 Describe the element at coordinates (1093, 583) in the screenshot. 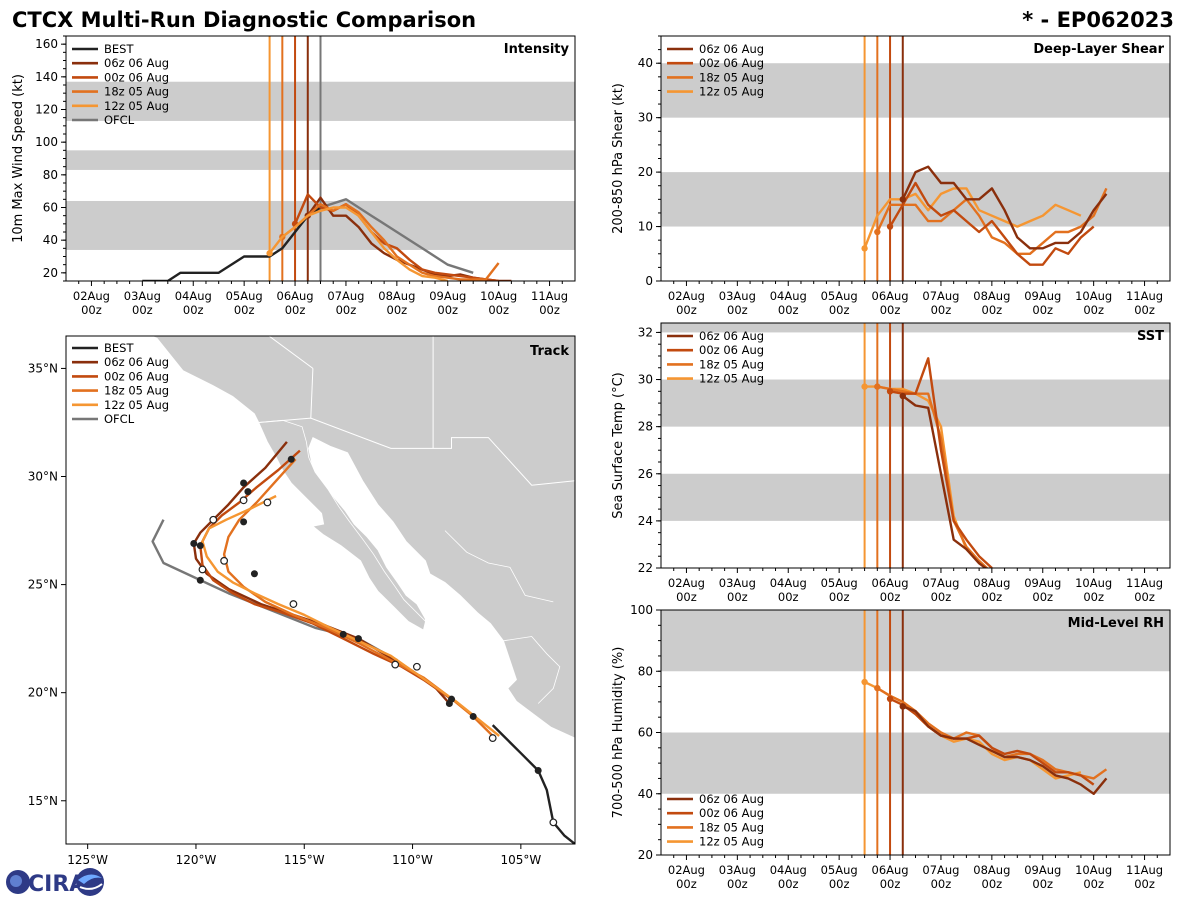

I see `sst-xtick-label-date: 10Aug` at that location.